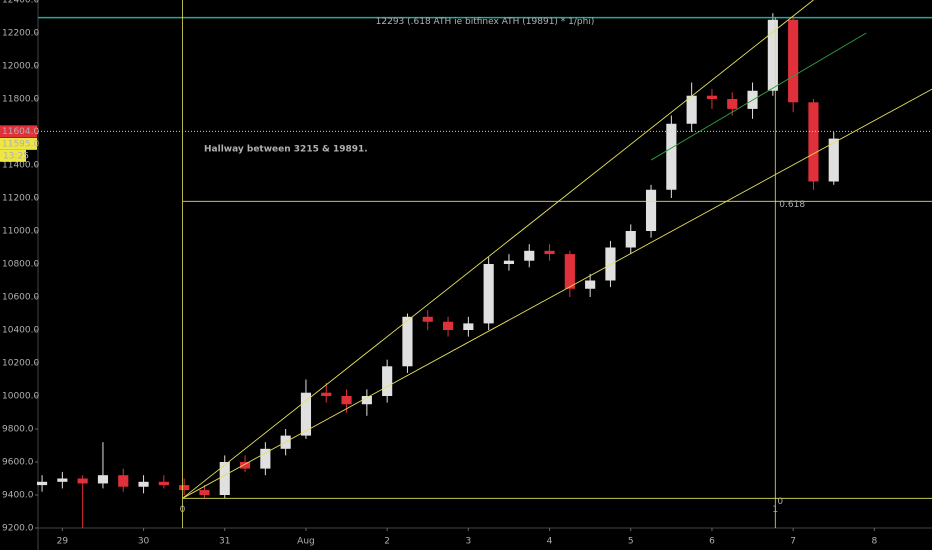  Describe the element at coordinates (712, 542) in the screenshot. I see `x-tick-label: 6` at that location.